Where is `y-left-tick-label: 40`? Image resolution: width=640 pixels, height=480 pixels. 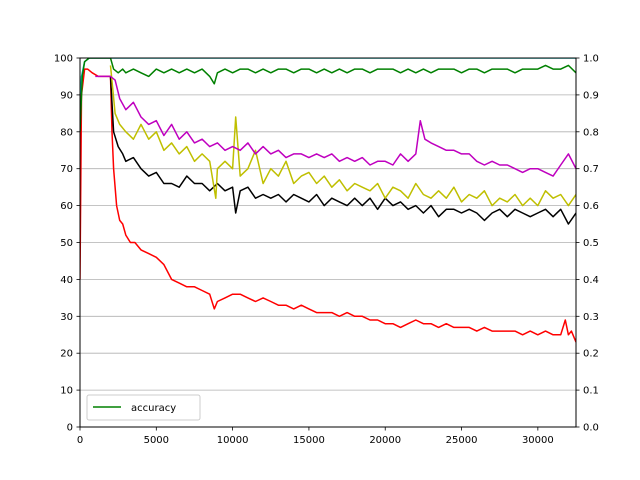 y-left-tick-label: 40 is located at coordinates (66, 280).